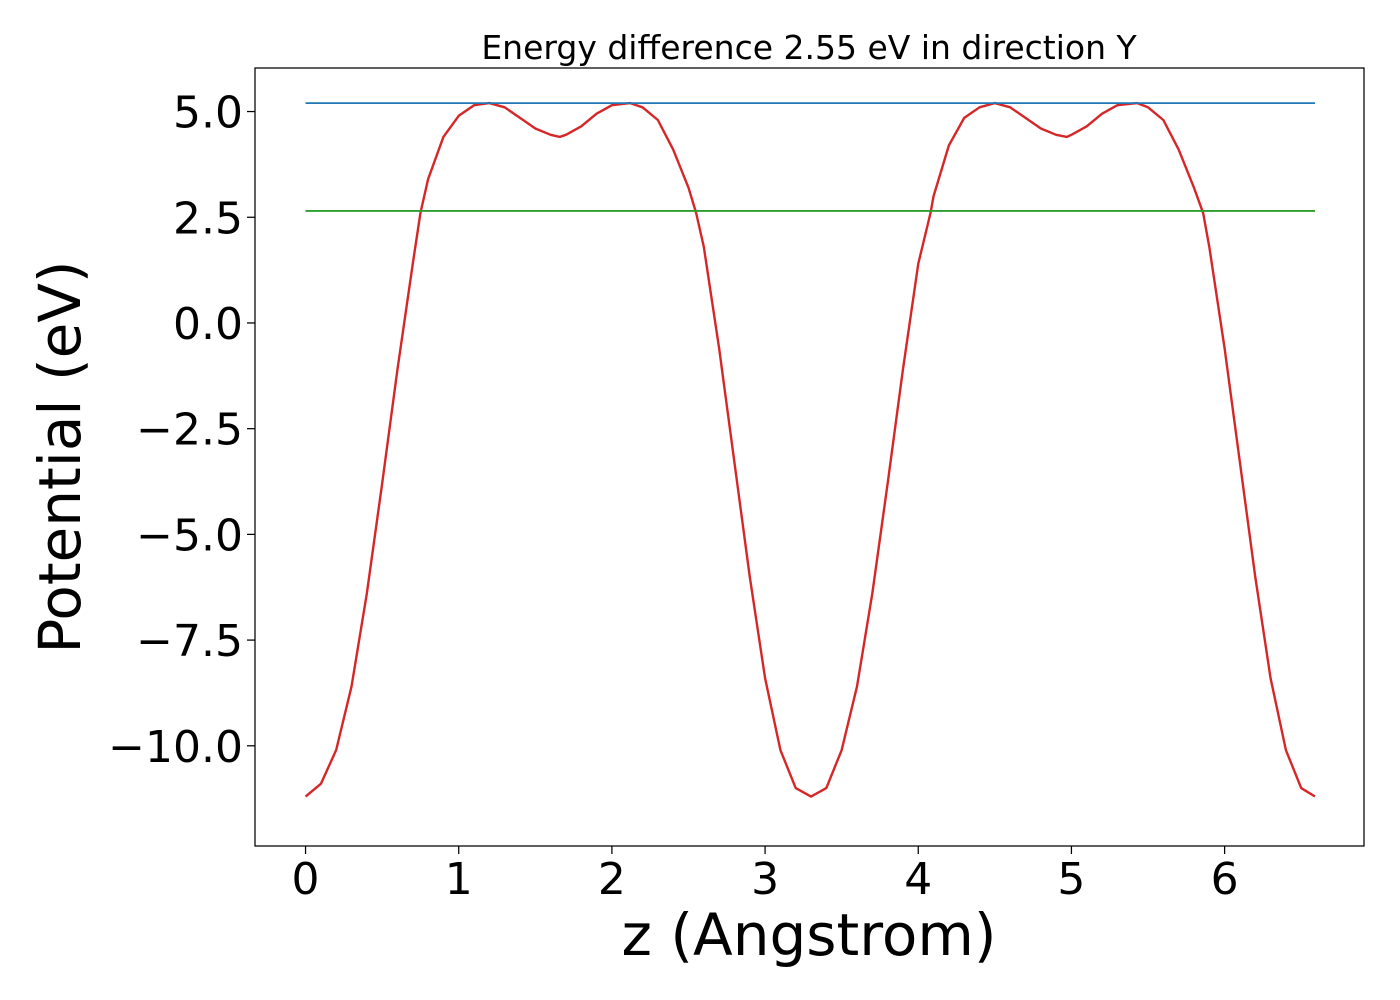  I want to click on x-axis: 0 1 2 3 4 5 6, so click(765, 875).